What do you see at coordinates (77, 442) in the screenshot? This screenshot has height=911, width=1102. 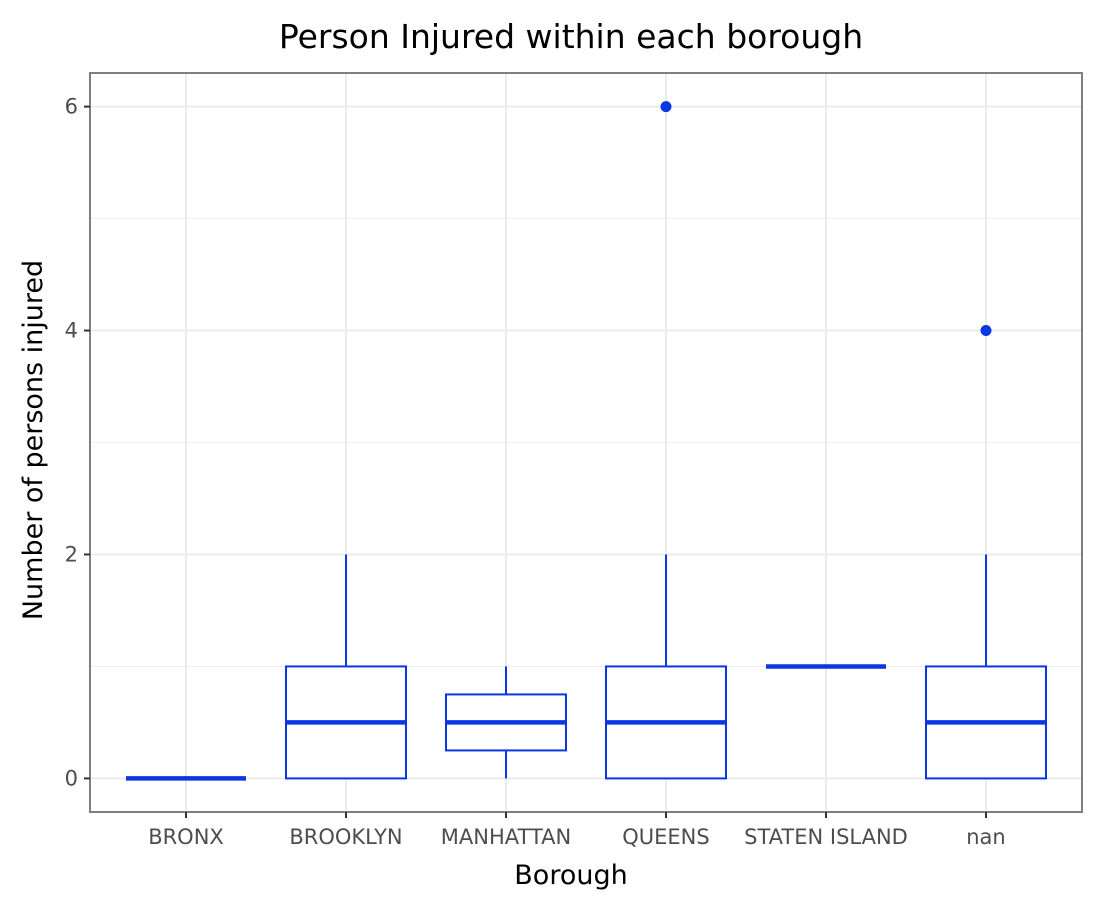 I see `y-axis-ticks: 0 2 4 6` at bounding box center [77, 442].